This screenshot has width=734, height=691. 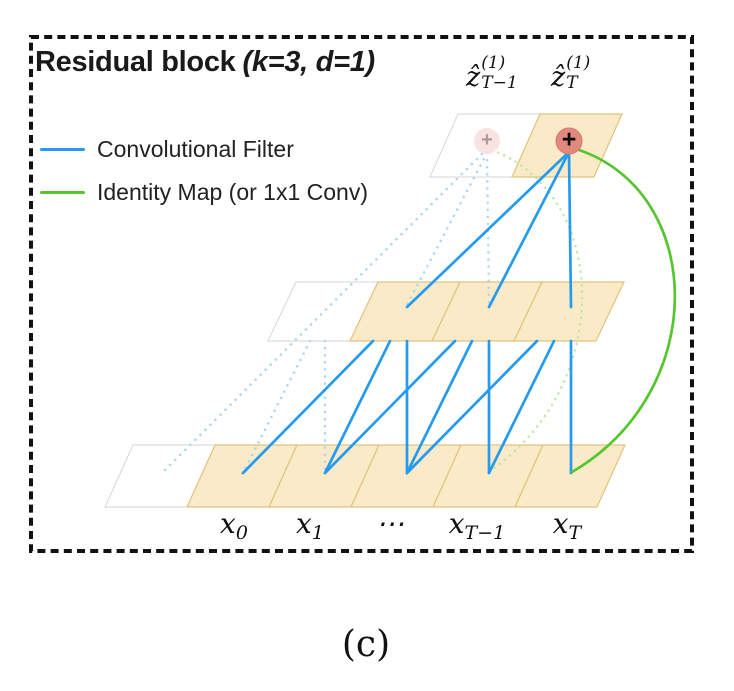 I want to click on legend-row-conv: Convolutional Filter, so click(x=204, y=149).